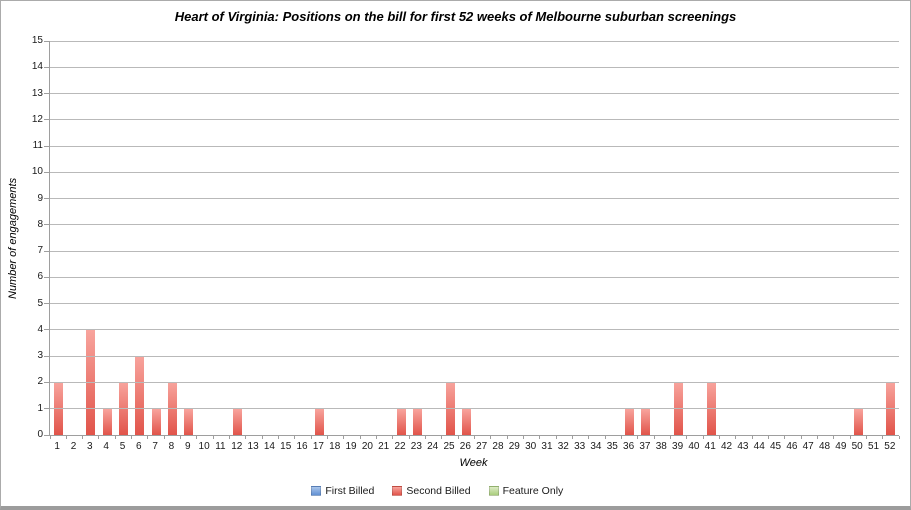 Image resolution: width=911 pixels, height=510 pixels. What do you see at coordinates (473, 463) in the screenshot?
I see `x-axis-title: Week` at bounding box center [473, 463].